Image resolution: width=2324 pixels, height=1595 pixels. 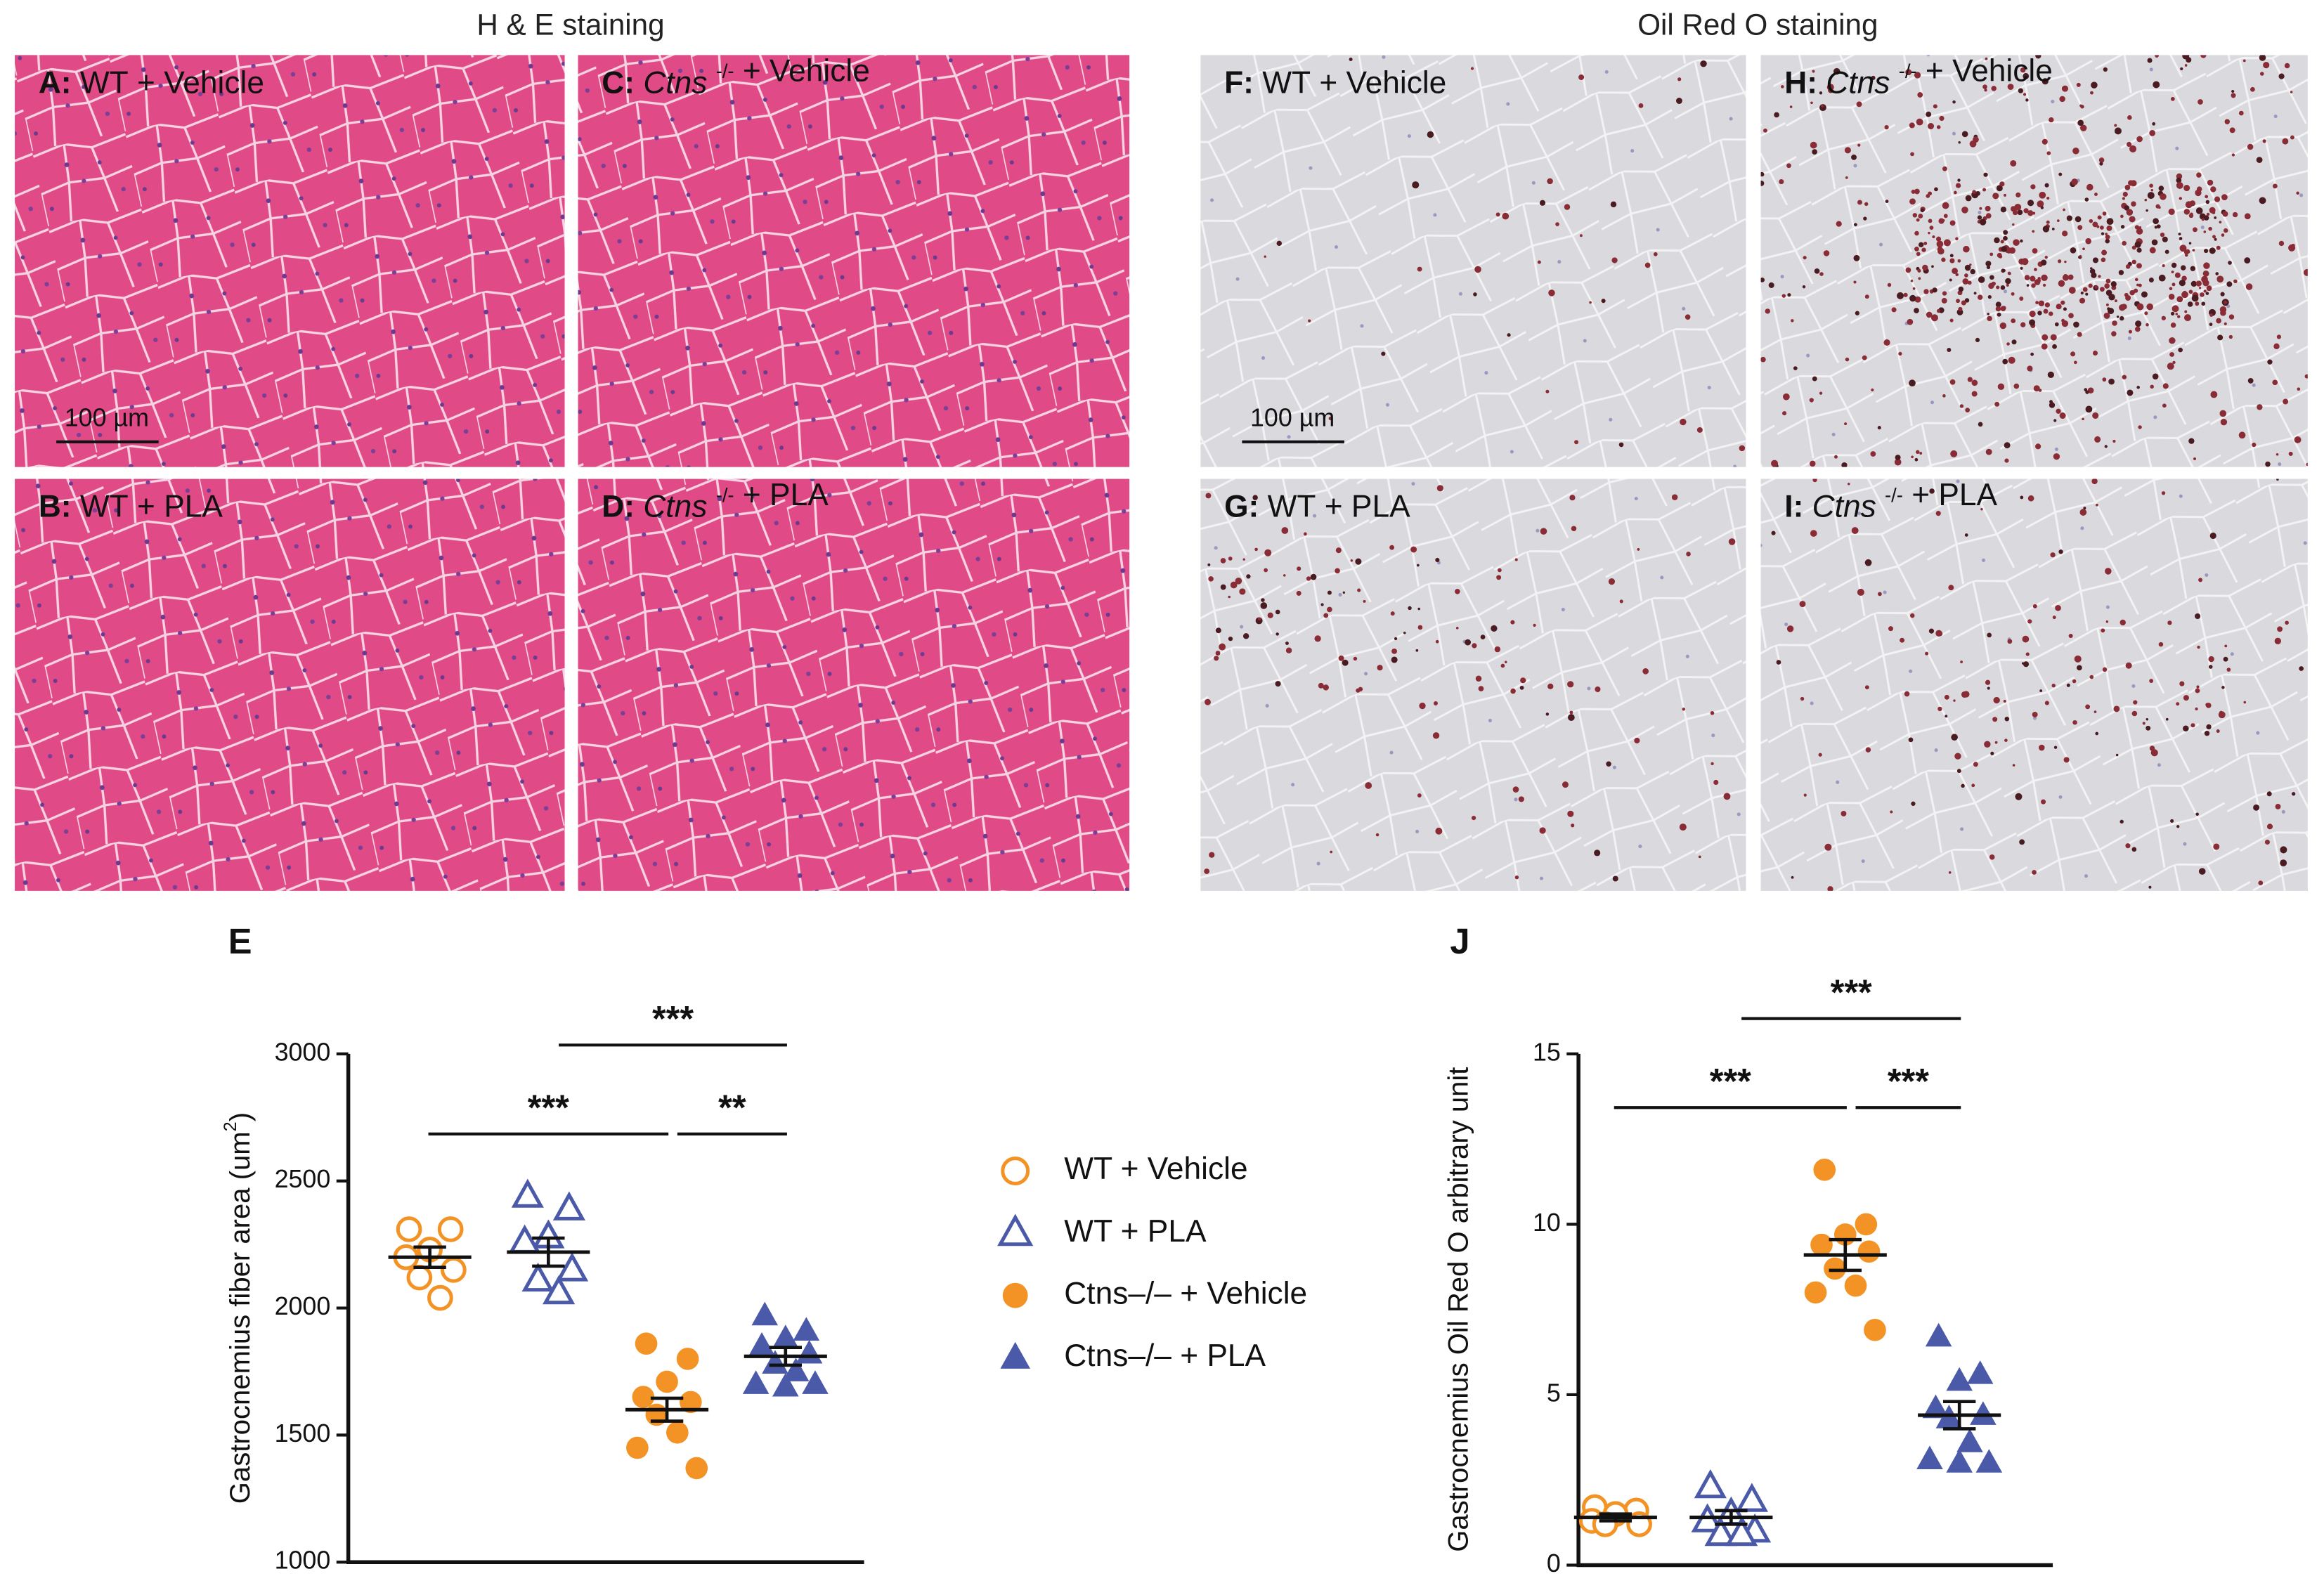 I want to click on panel-letter: H:, so click(x=1801, y=83).